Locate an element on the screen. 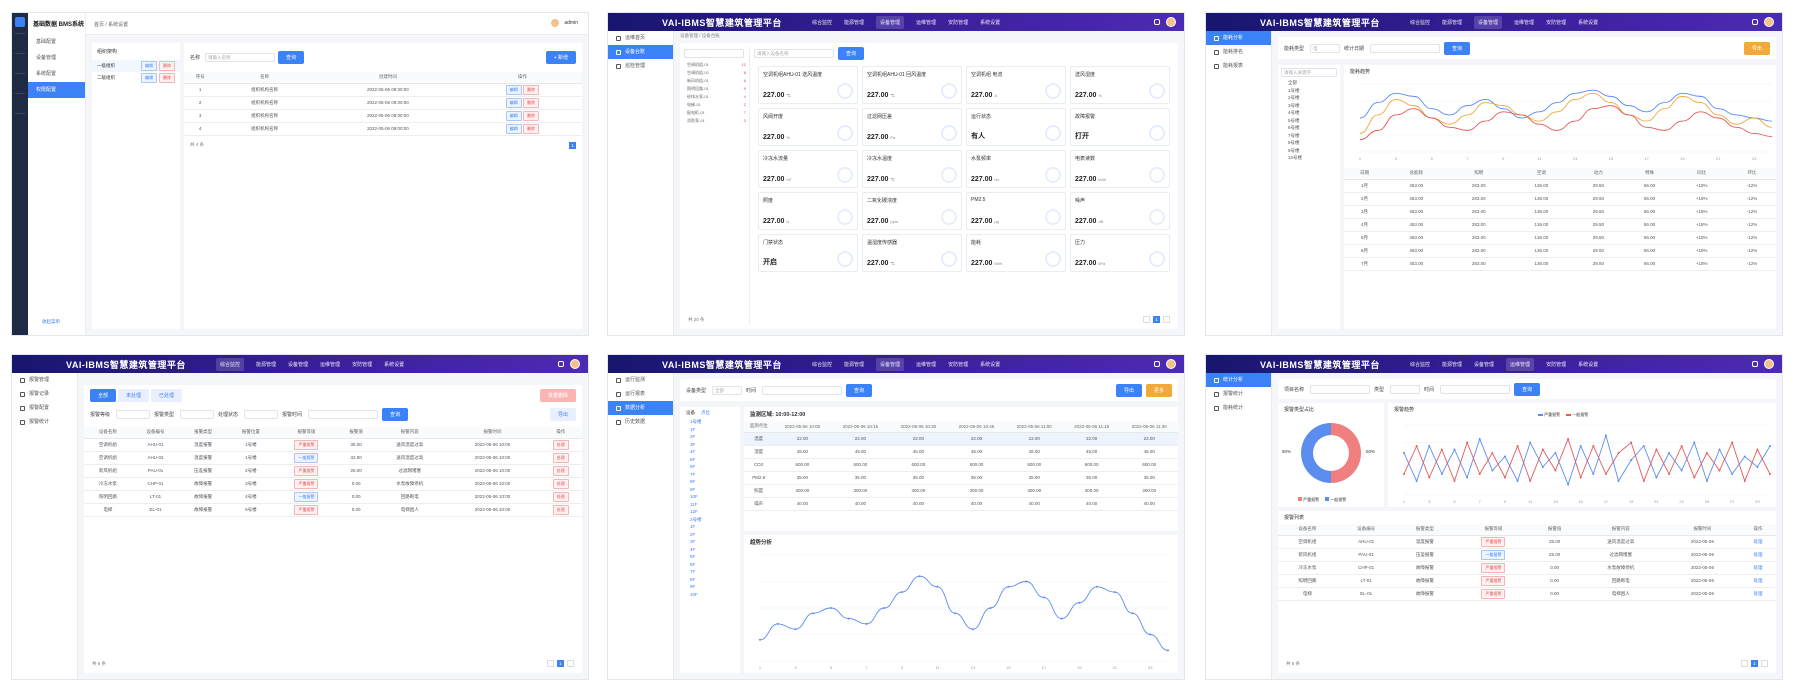 This screenshot has height=692, width=1794. add-button: + 新增 is located at coordinates (560, 57).